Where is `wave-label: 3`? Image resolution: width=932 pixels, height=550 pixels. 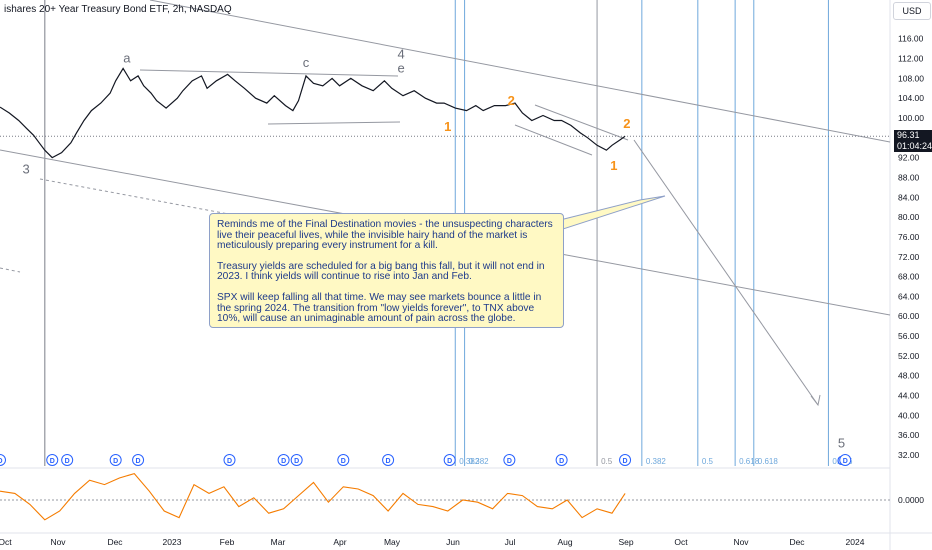 wave-label: 3 is located at coordinates (26, 169).